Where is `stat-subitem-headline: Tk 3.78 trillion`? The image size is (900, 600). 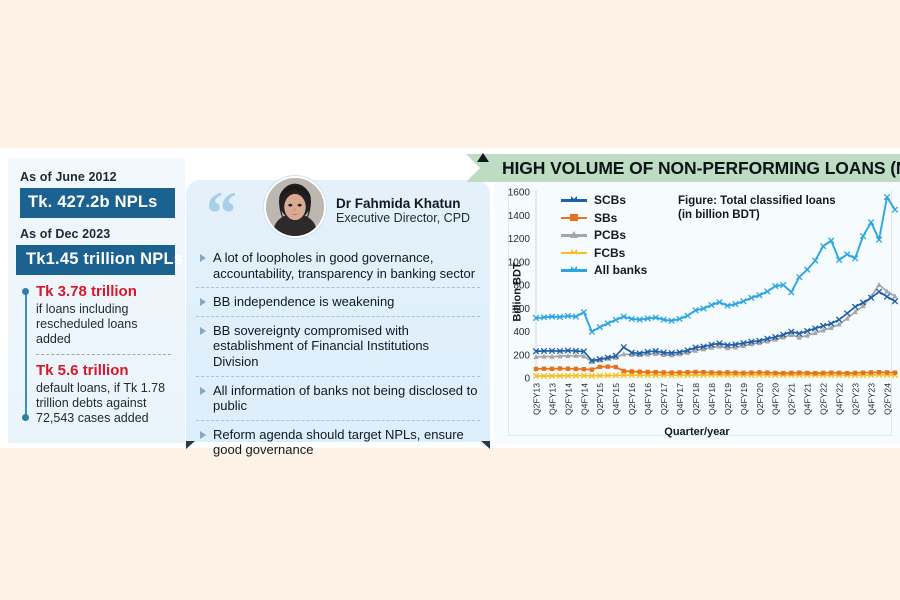 stat-subitem-headline: Tk 3.78 trillion is located at coordinates (86, 291).